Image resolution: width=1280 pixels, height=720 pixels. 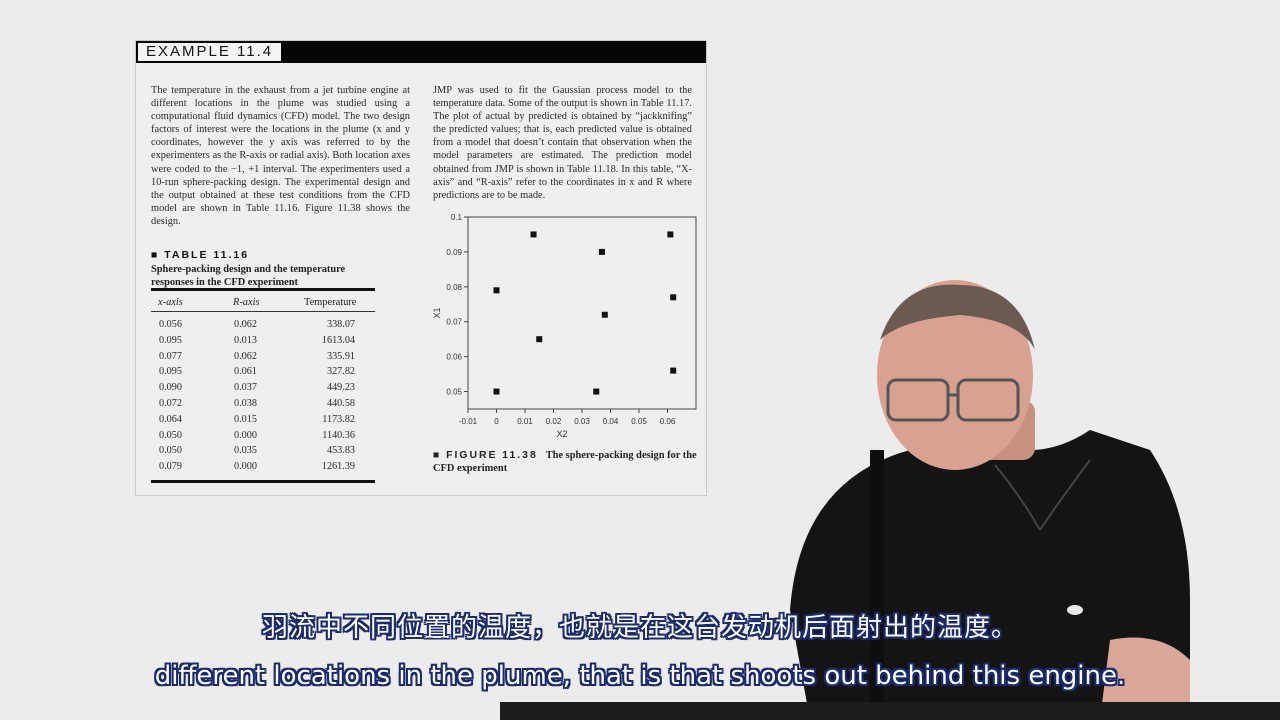 I want to click on example-header-bar: EXAMPLE 11.4, so click(x=421, y=52).